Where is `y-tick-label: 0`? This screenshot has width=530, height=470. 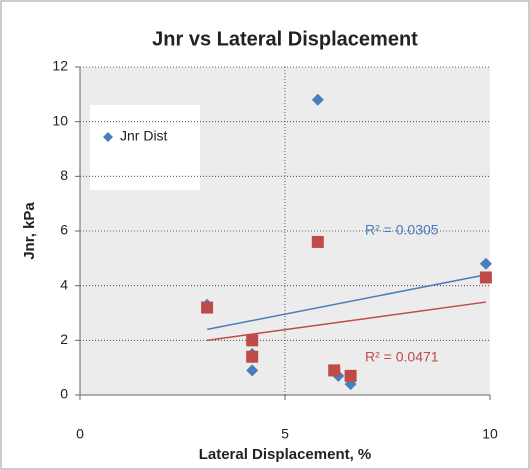 y-tick-label: 0 is located at coordinates (64, 394).